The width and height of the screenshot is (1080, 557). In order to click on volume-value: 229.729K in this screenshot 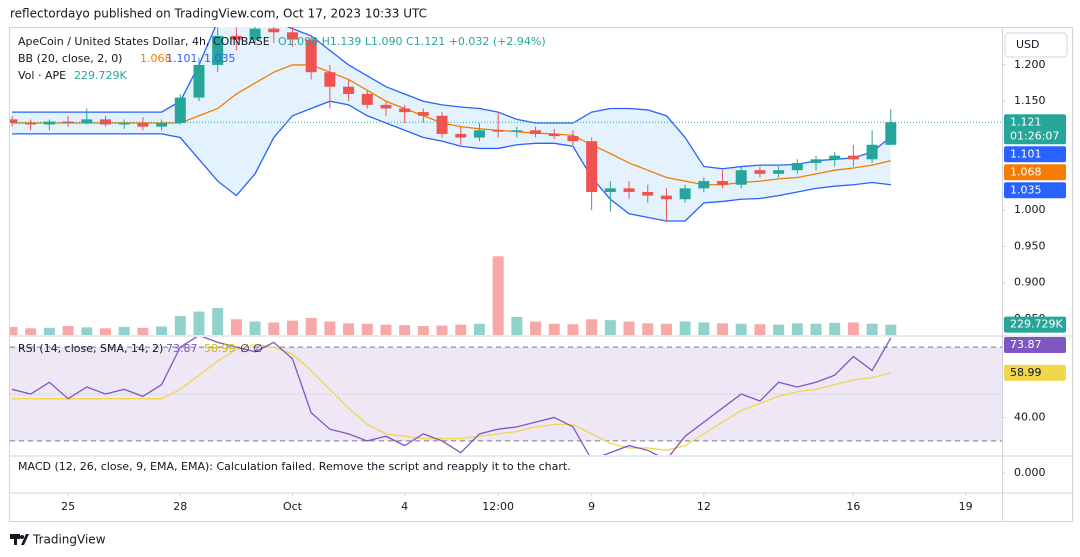, I will do `click(100, 75)`.